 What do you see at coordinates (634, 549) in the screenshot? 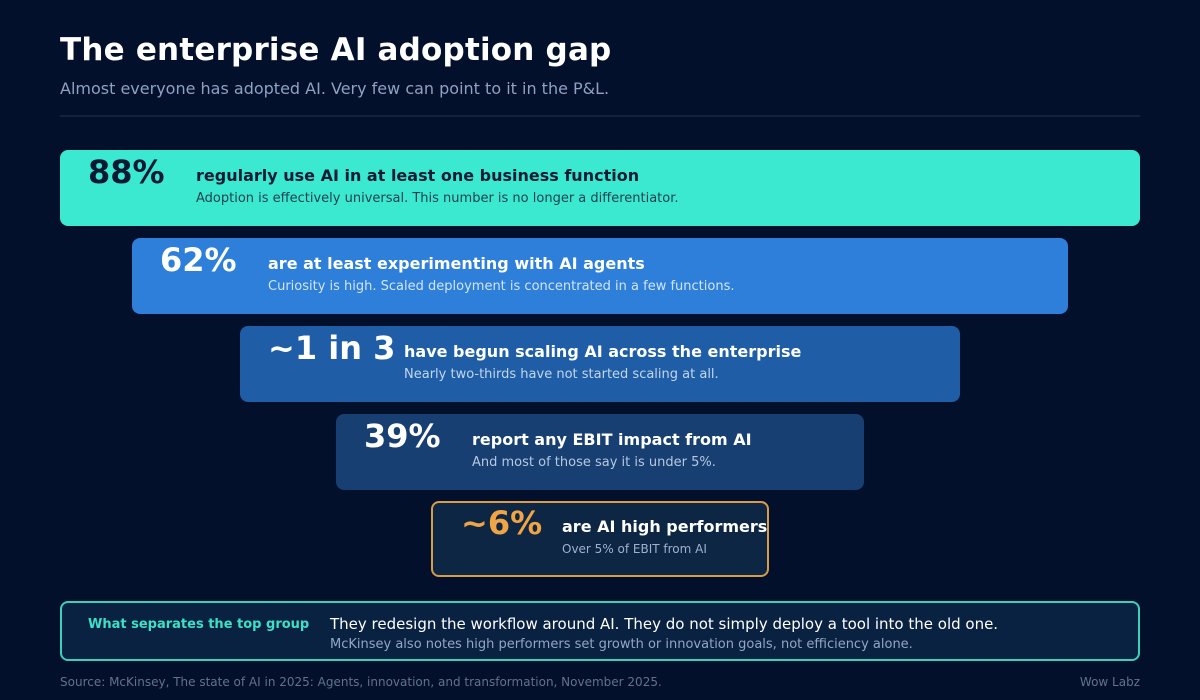
I see `tier-description: Over 5% of EBIT from AI` at bounding box center [634, 549].